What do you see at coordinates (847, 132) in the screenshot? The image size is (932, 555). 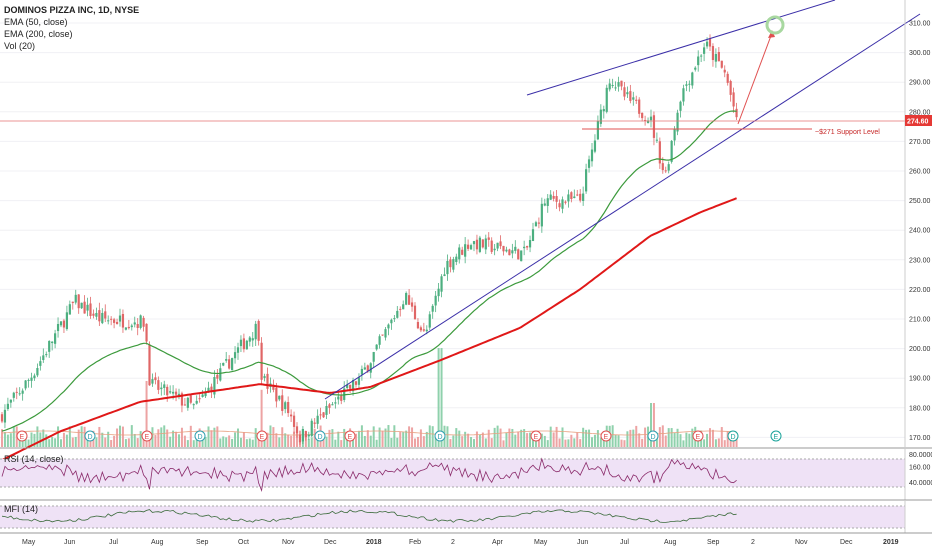 I see `support-label: ~$271 Support Level` at bounding box center [847, 132].